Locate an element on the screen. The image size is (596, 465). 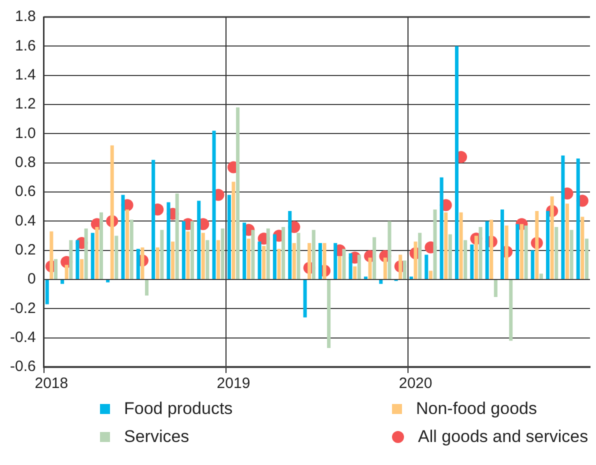
y-tick-label: 1.4 is located at coordinates (25, 75).